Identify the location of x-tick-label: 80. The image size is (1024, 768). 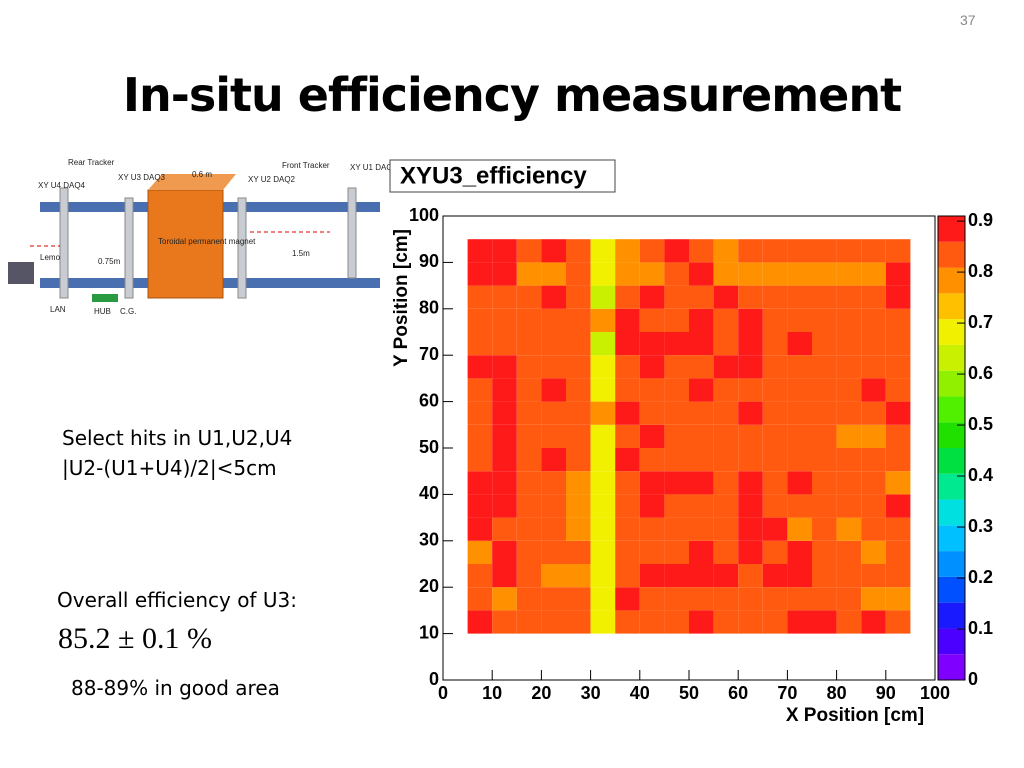
(837, 693).